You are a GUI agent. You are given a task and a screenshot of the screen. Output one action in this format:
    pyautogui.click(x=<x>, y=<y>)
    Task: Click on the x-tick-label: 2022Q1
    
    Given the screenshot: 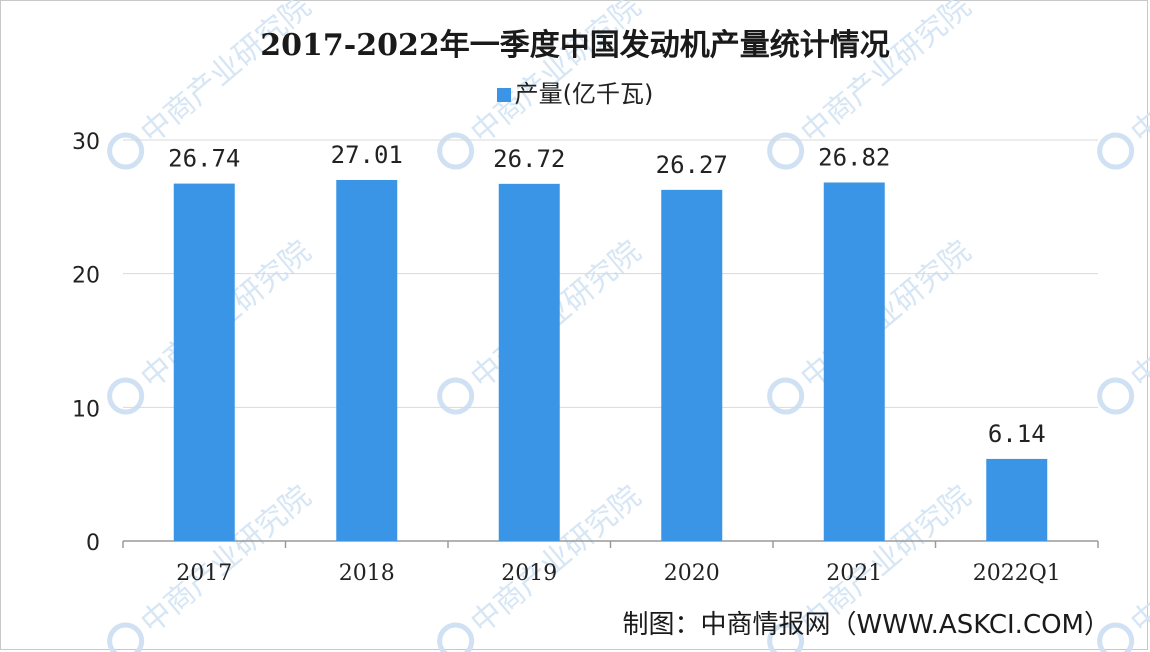 What is the action you would take?
    pyautogui.click(x=1017, y=573)
    